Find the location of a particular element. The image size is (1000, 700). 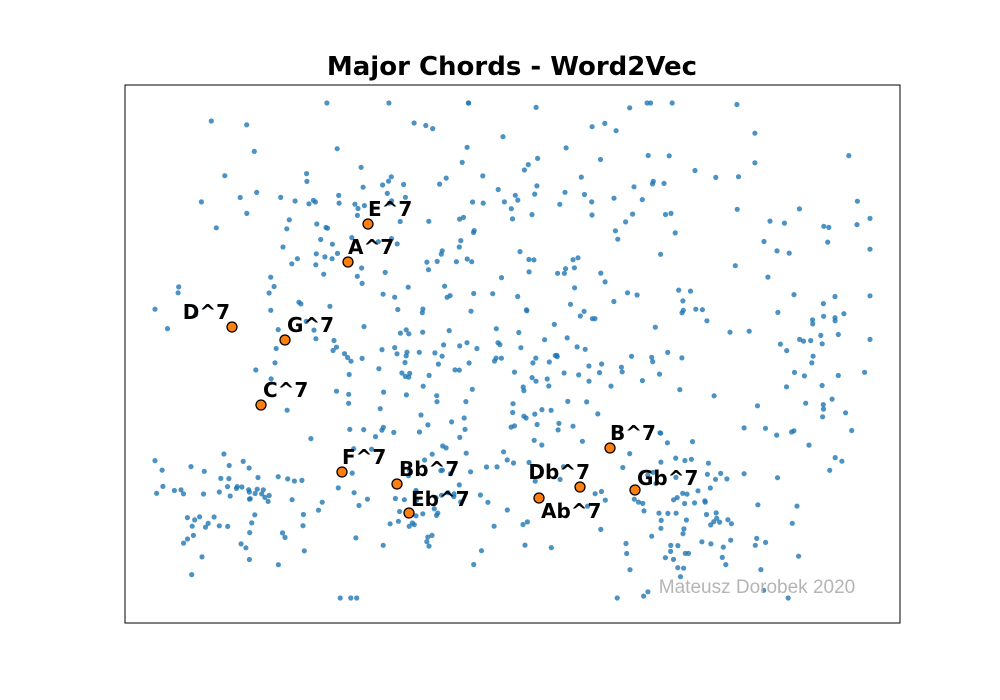

chord-label: Gb^7 is located at coordinates (667, 478).